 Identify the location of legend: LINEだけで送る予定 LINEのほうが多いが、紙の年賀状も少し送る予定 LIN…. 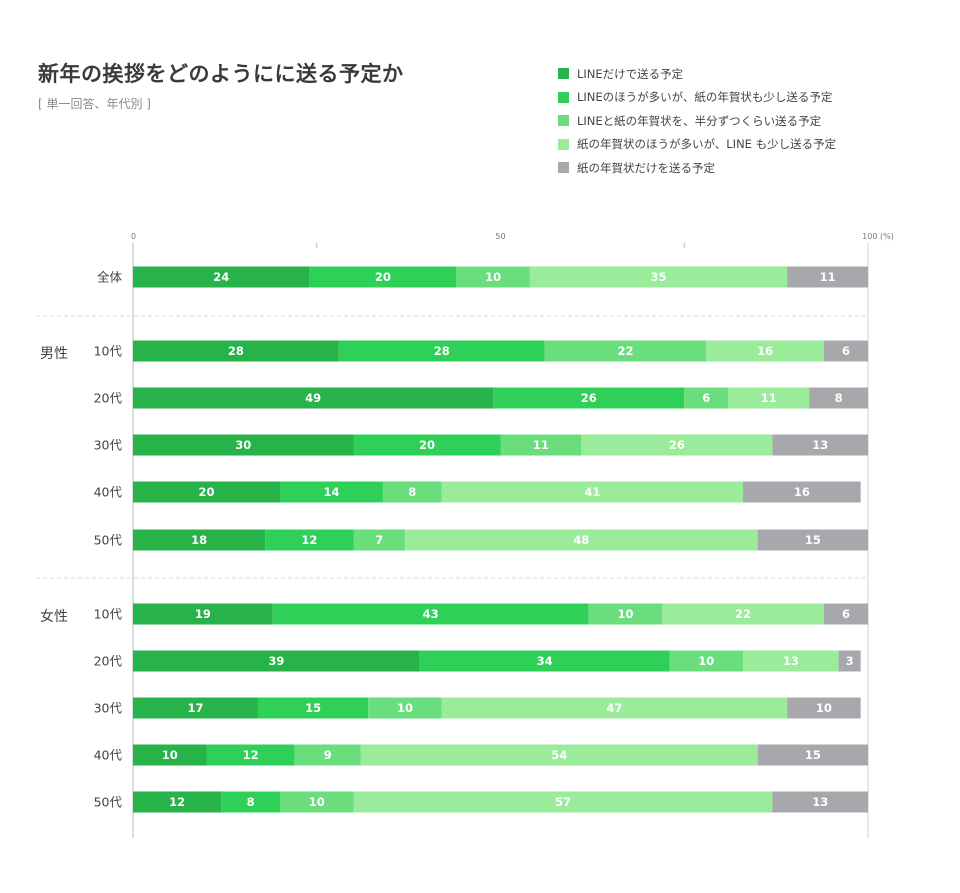
(697, 121).